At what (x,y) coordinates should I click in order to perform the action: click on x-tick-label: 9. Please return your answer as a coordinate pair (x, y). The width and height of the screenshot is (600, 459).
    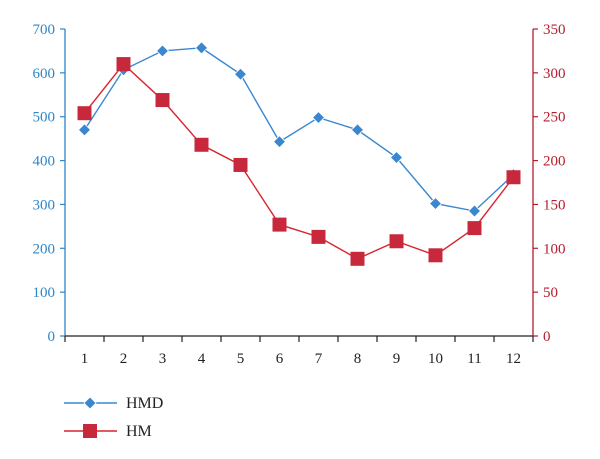
    Looking at the image, I should click on (397, 359).